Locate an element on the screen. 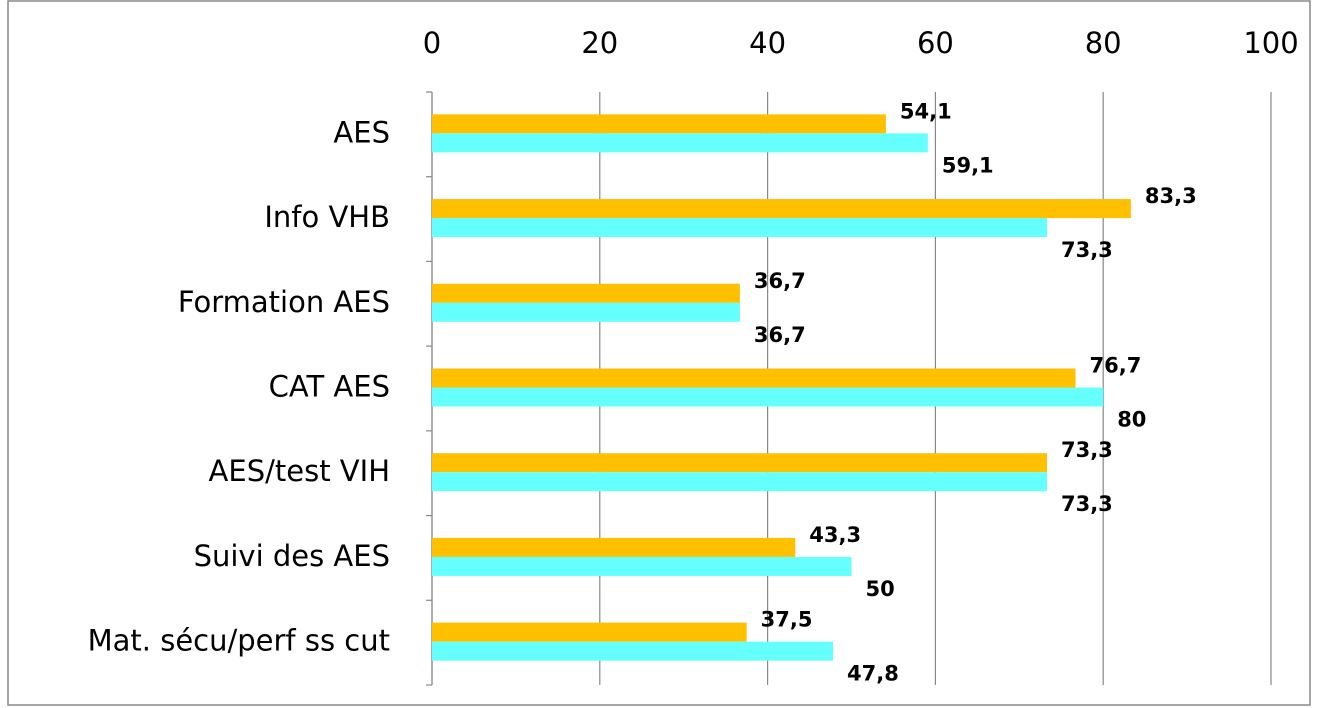 The width and height of the screenshot is (1319, 708). category-label: Mat. sécu/perf ss cut is located at coordinates (239, 641).